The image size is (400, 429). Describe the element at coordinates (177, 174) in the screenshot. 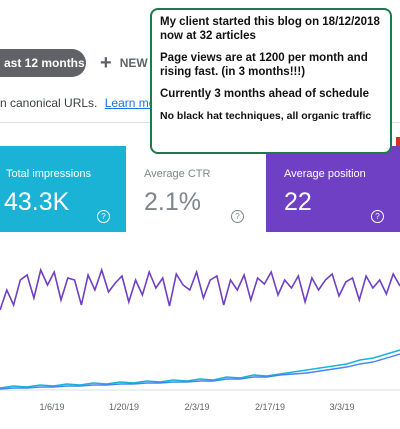

I see `ctr-label: Average CTR` at that location.